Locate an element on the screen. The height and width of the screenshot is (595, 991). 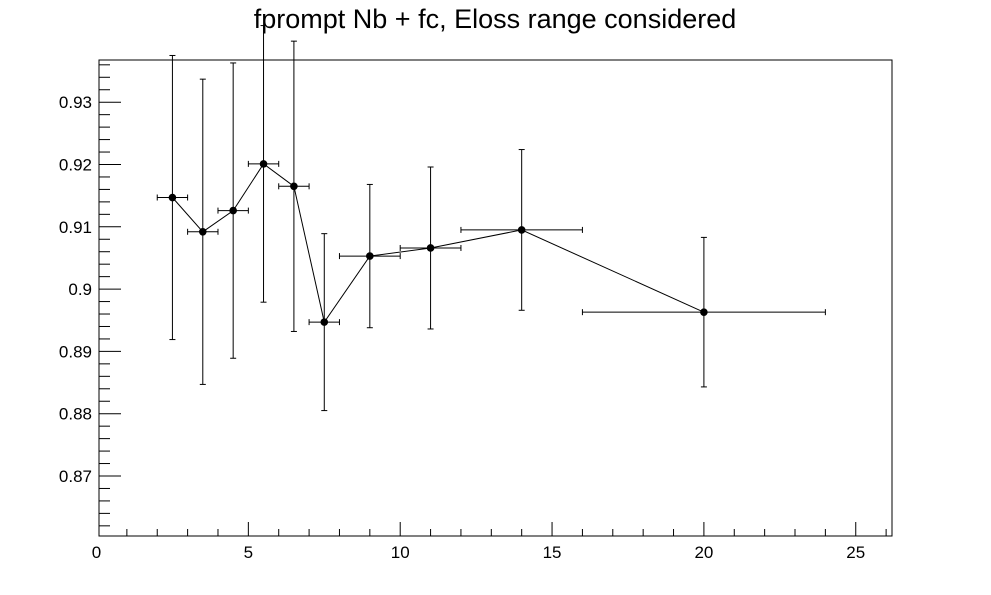
y-tick-label: 0.88 is located at coordinates (75, 414).